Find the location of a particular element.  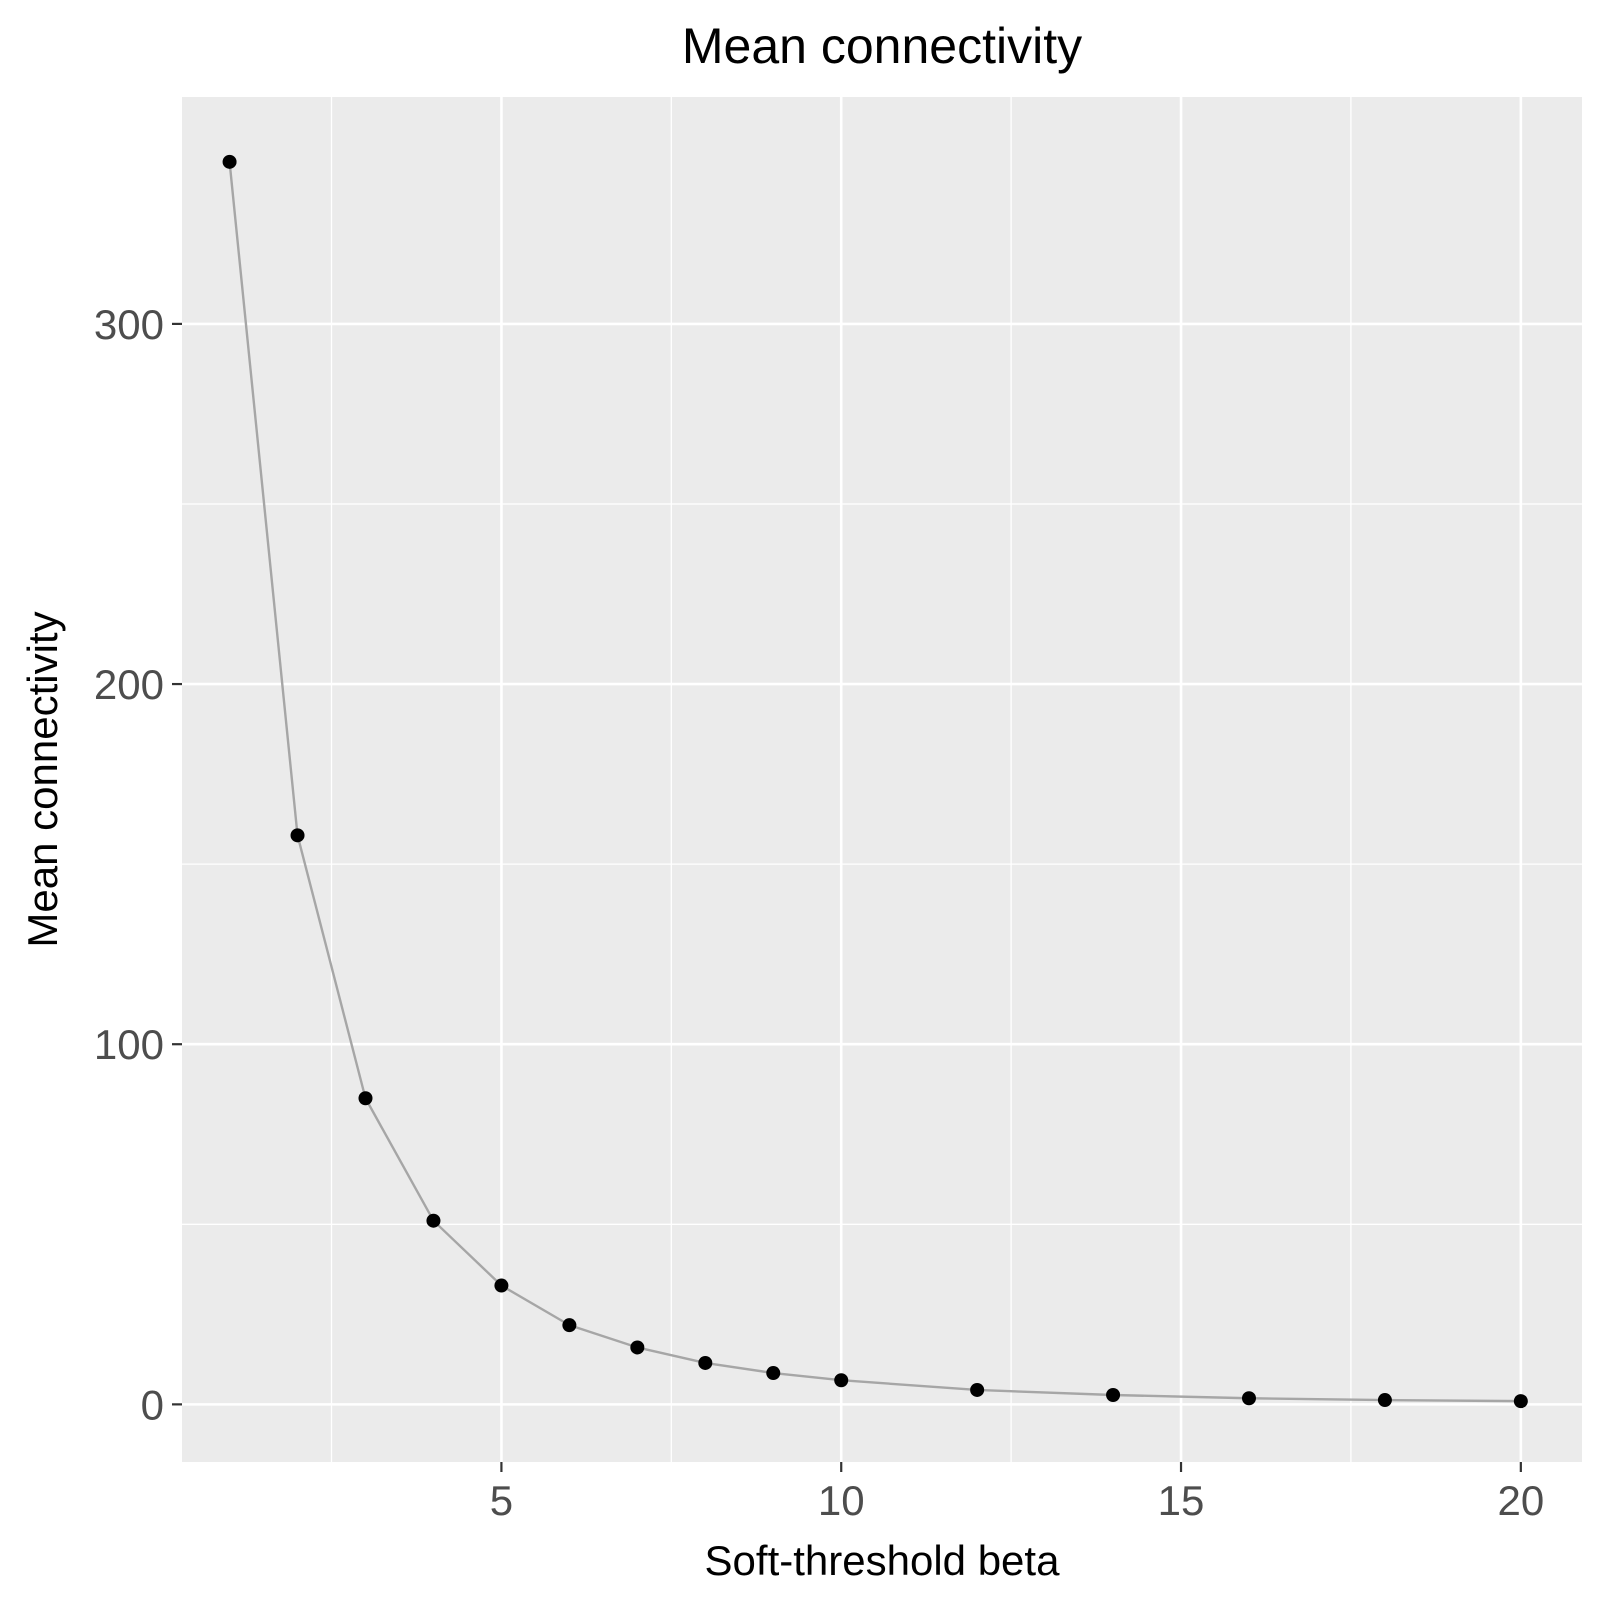

x-tick-label: 10 is located at coordinates (841, 1500).